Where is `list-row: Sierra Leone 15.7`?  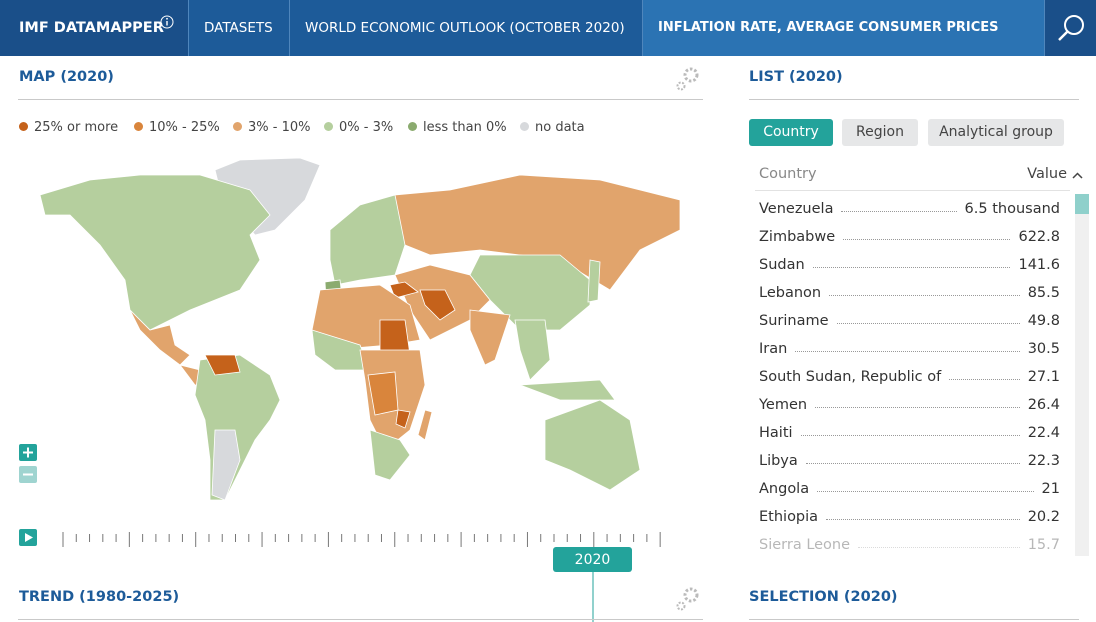 list-row: Sierra Leone 15.7 is located at coordinates (909, 543).